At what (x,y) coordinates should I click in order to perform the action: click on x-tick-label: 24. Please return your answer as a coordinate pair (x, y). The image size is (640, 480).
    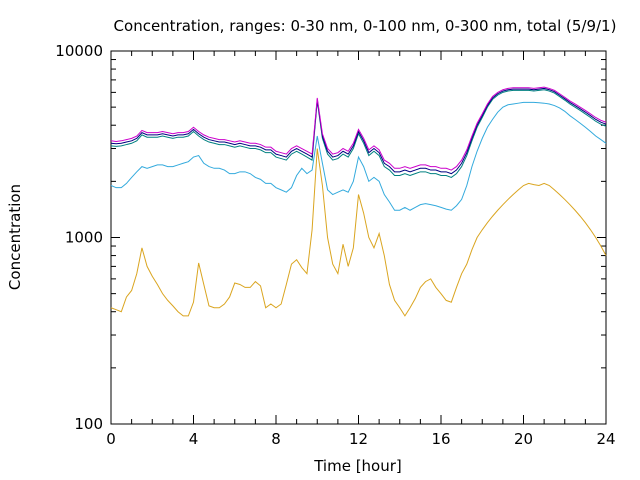
    Looking at the image, I should click on (605, 439).